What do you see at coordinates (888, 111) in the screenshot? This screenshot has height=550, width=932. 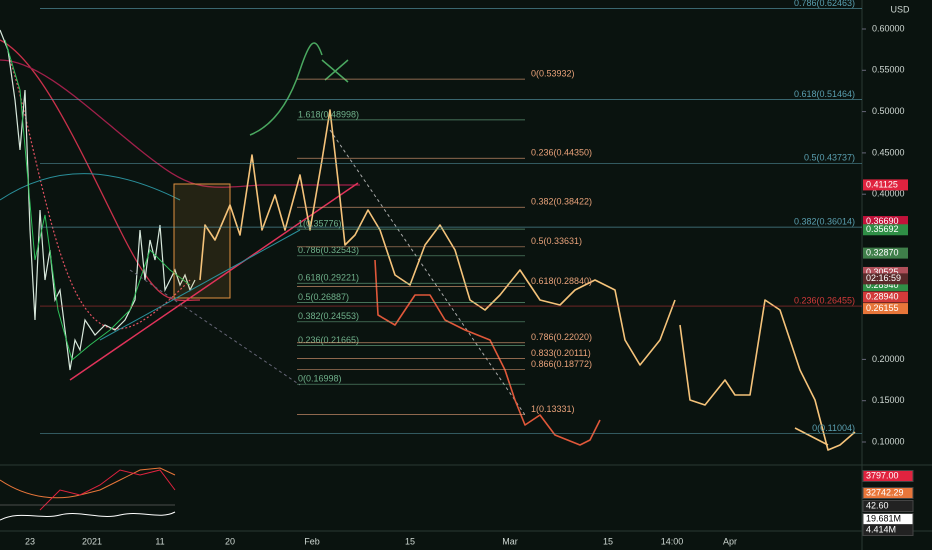 I see `price-tick-label: 0.50000` at bounding box center [888, 111].